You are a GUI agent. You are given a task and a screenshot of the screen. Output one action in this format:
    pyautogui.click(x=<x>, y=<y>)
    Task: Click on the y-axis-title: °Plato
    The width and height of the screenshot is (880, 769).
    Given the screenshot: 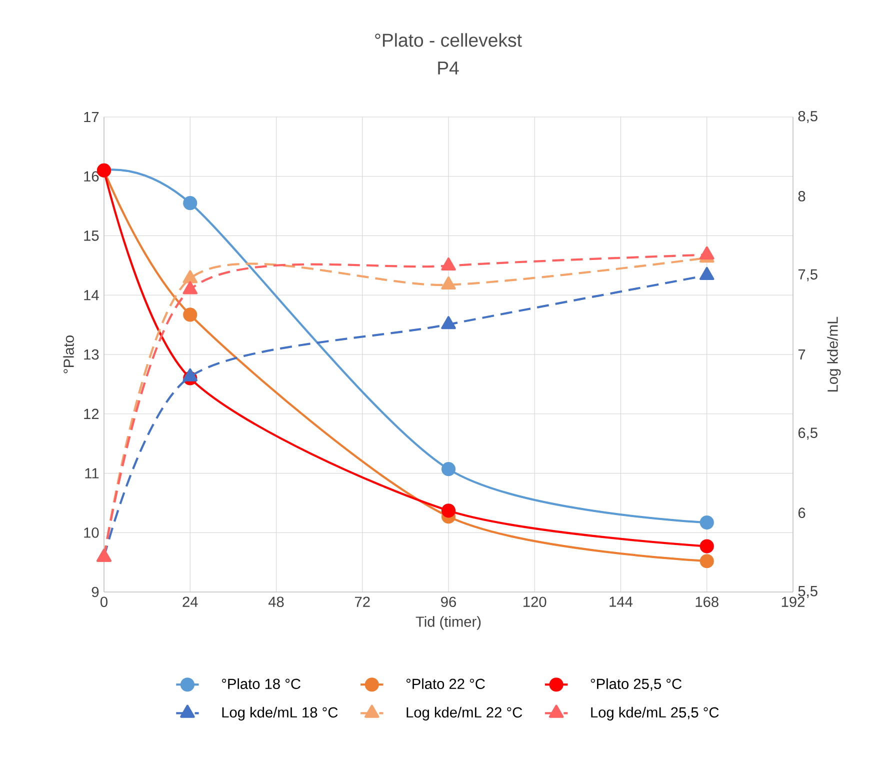 What is the action you would take?
    pyautogui.click(x=68, y=355)
    